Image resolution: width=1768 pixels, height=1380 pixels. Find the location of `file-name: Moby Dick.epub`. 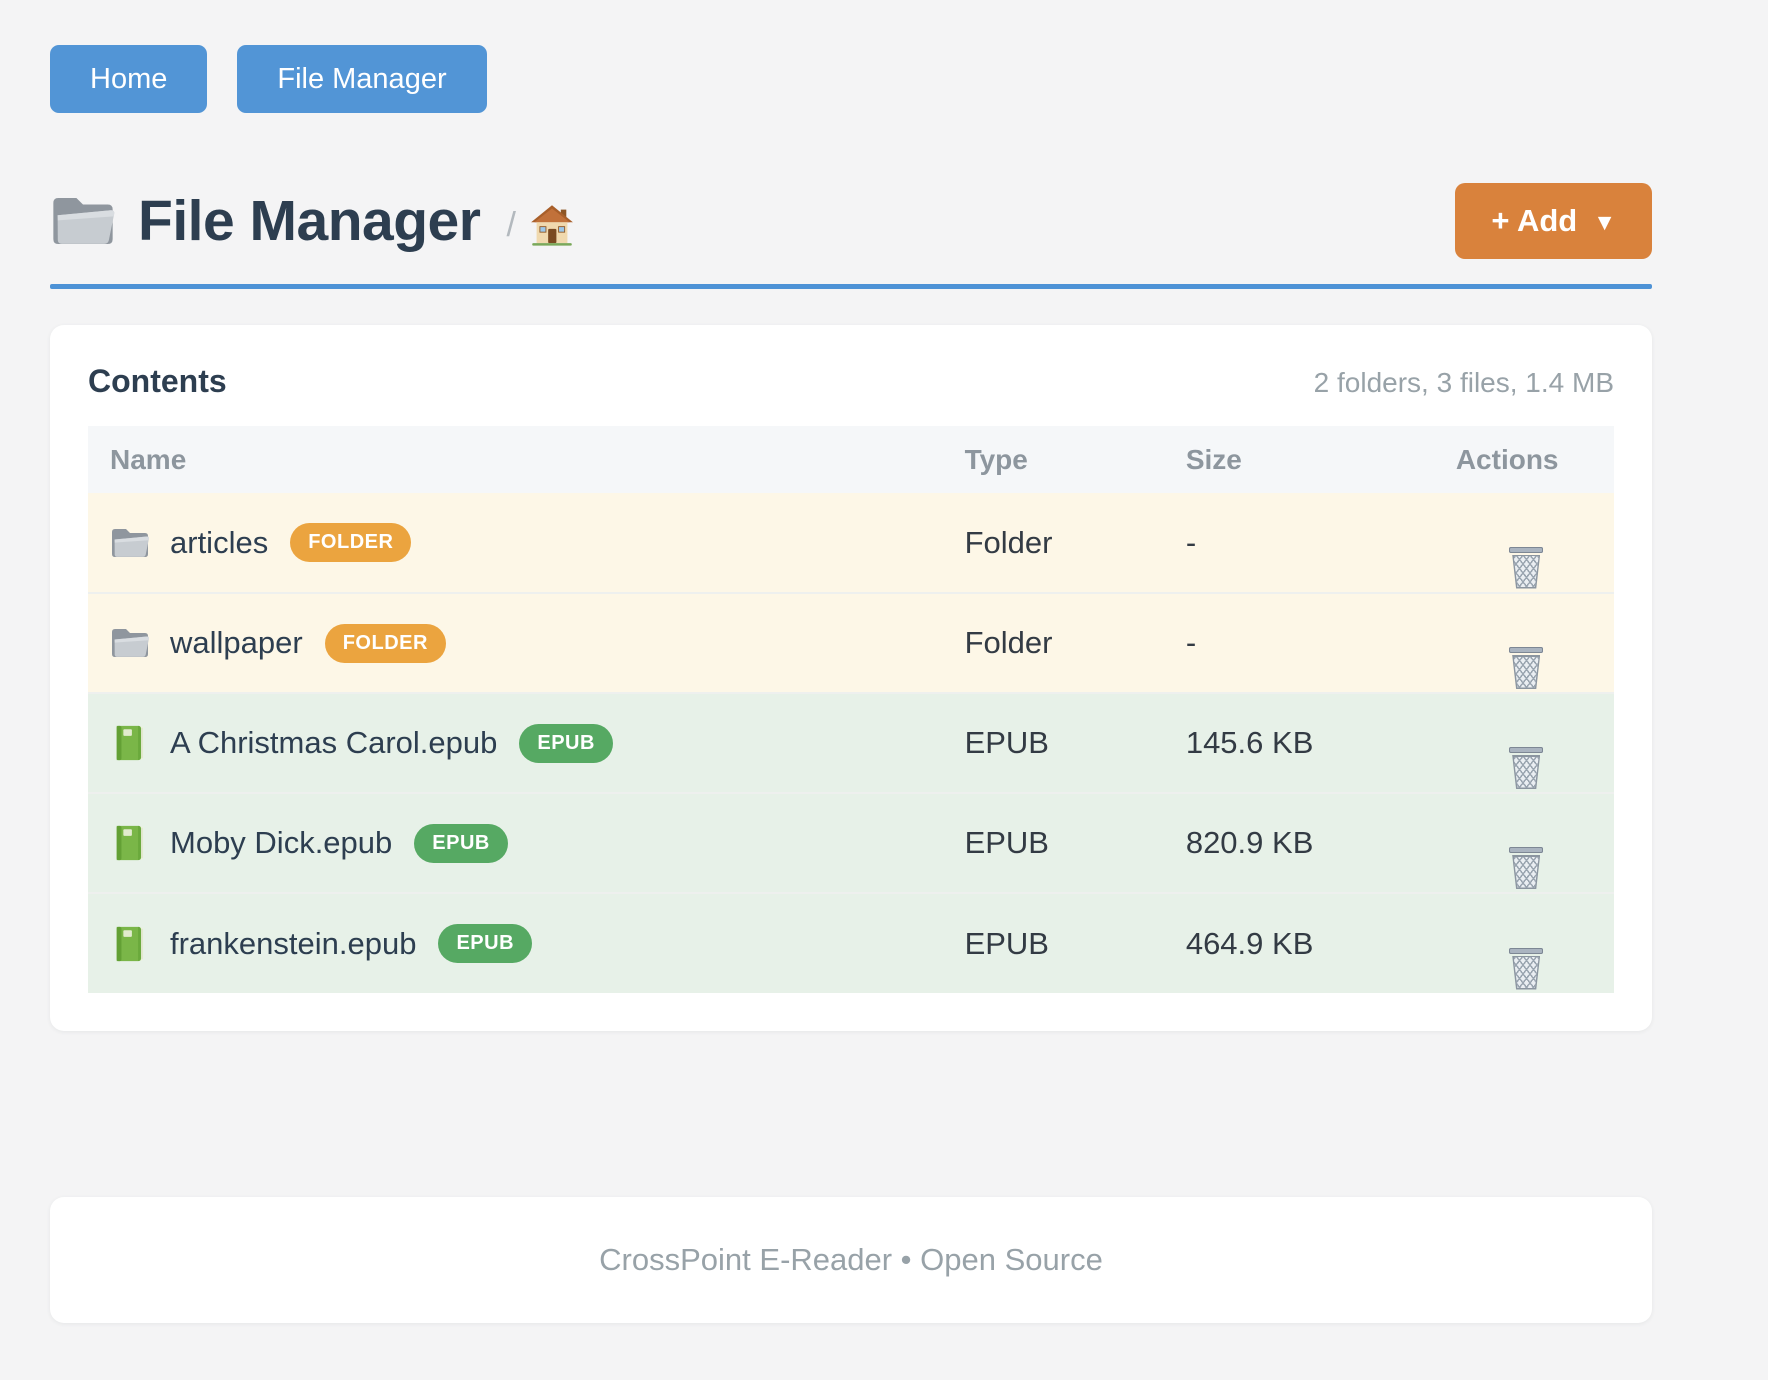

file-name: Moby Dick.epub is located at coordinates (281, 842).